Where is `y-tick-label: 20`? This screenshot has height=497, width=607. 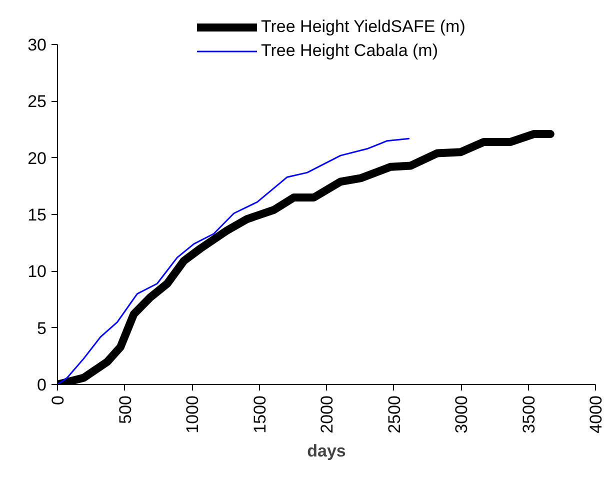
y-tick-label: 20 is located at coordinates (37, 158).